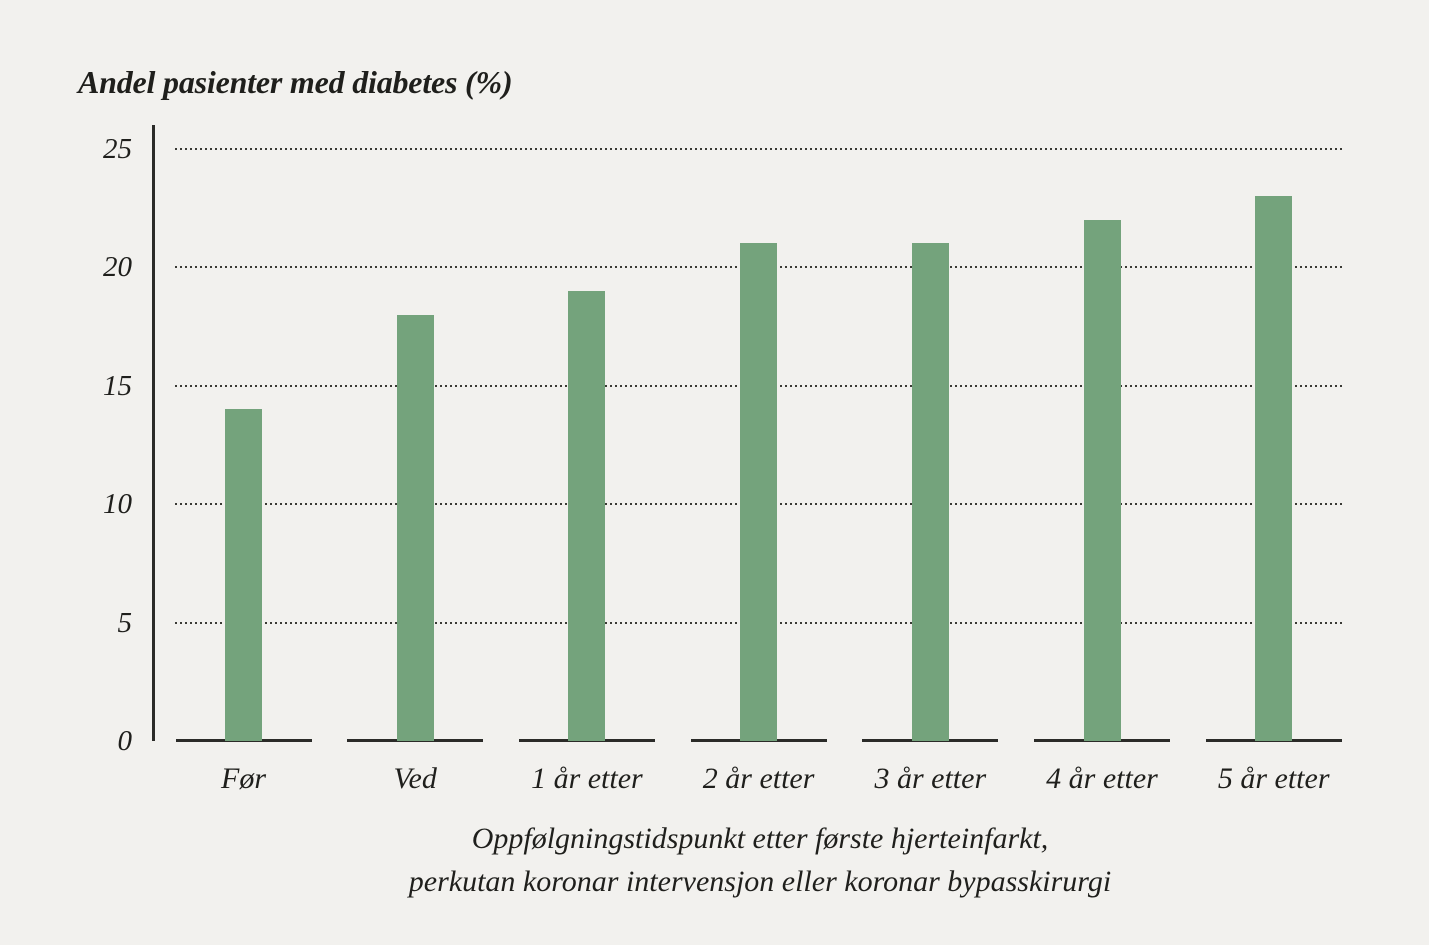 This screenshot has width=1429, height=945. I want to click on x-tick-label-1: Før, so click(243, 778).